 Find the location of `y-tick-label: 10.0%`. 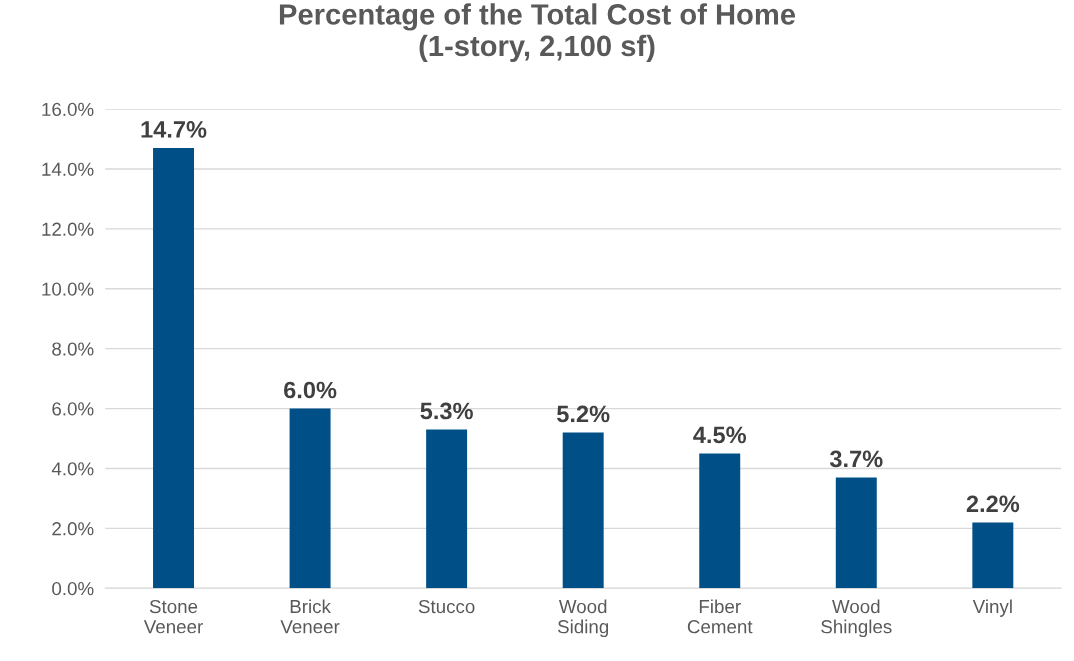

y-tick-label: 10.0% is located at coordinates (68, 289).